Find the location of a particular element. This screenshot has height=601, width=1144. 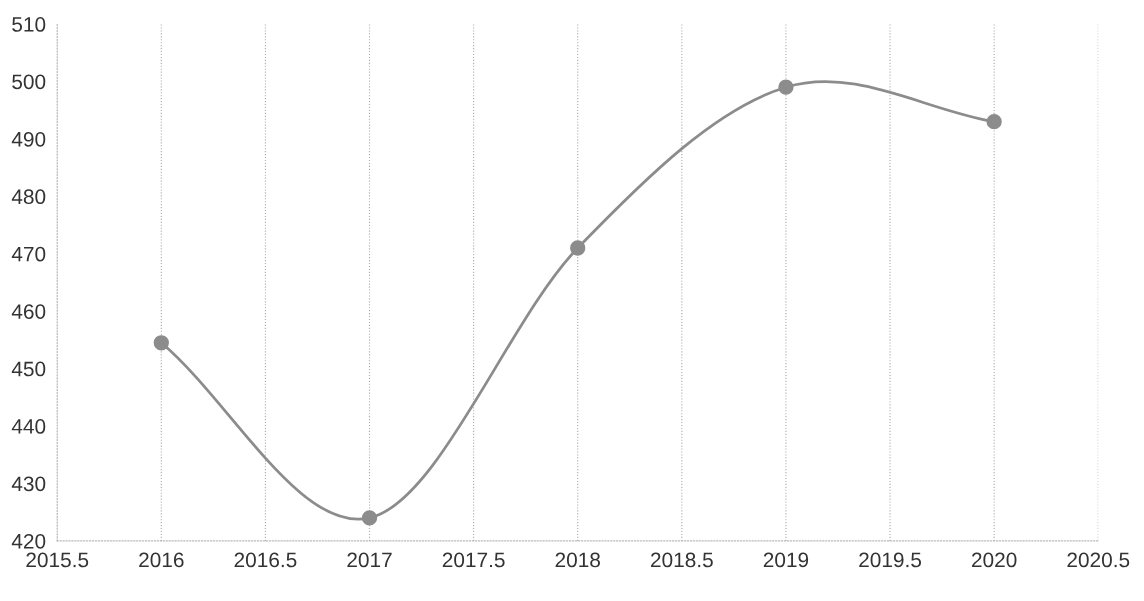

x-tick-label: 2017.5 is located at coordinates (473, 560).